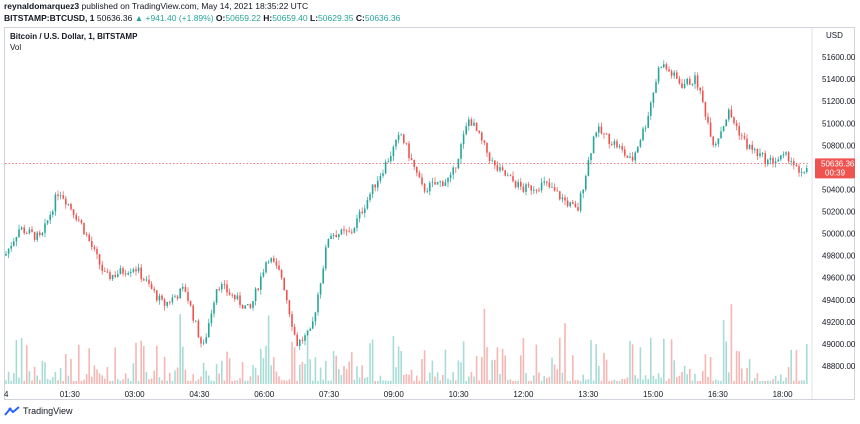 Image resolution: width=860 pixels, height=424 pixels. What do you see at coordinates (834, 35) in the screenshot?
I see `currency-label: USD` at bounding box center [834, 35].